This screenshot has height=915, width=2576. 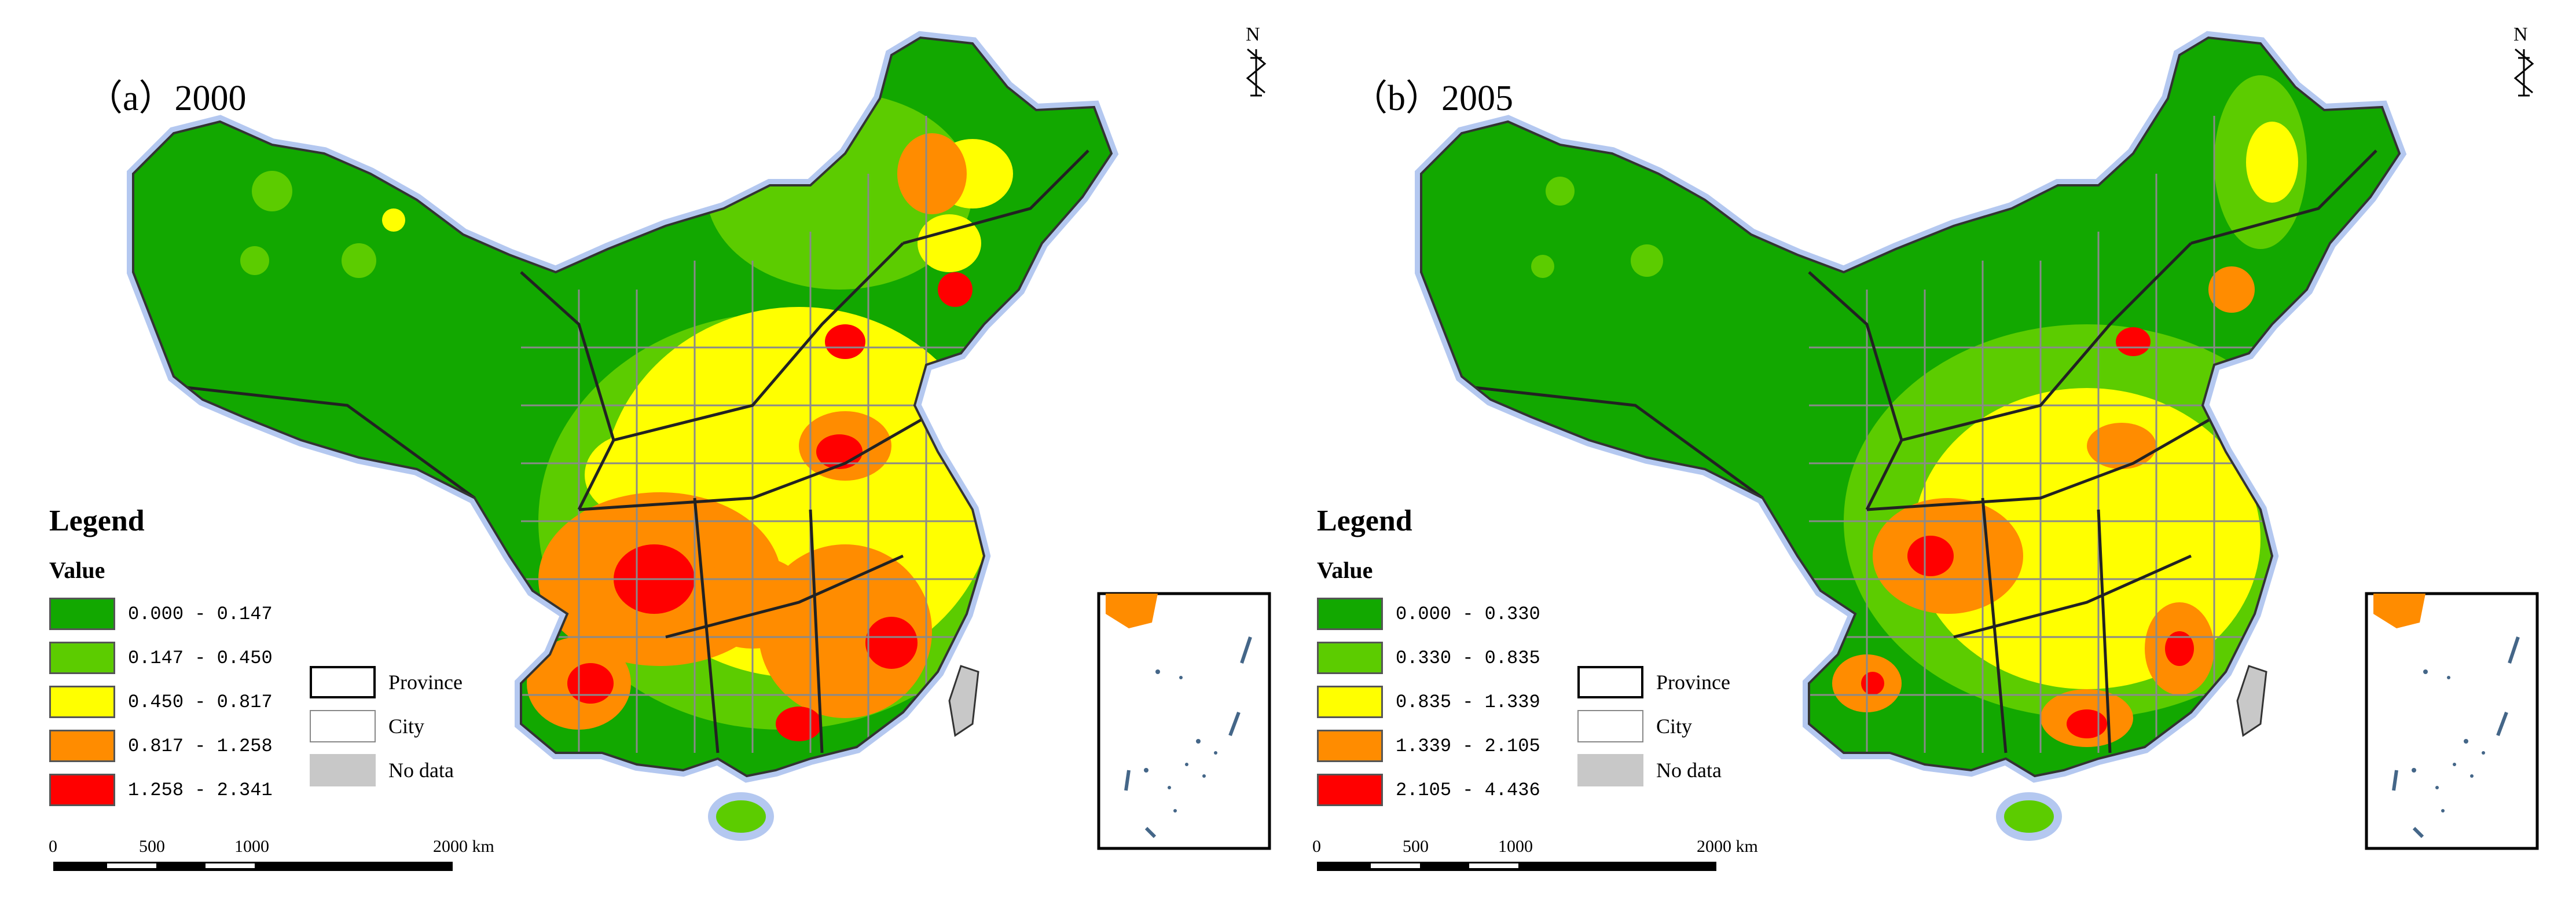 I want to click on legend-class-3: 0.835 - 1.339, so click(x=1428, y=702).